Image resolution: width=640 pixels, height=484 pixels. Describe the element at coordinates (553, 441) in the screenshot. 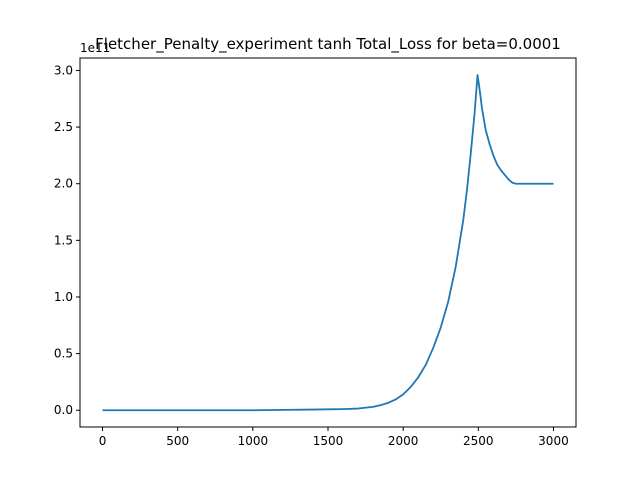

I see `x-tick-label: 3000` at that location.